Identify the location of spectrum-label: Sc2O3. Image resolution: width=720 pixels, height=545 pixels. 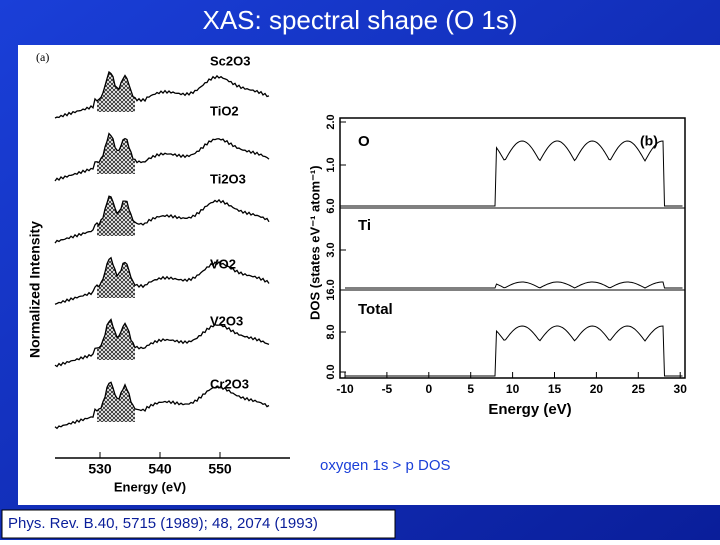
(230, 60).